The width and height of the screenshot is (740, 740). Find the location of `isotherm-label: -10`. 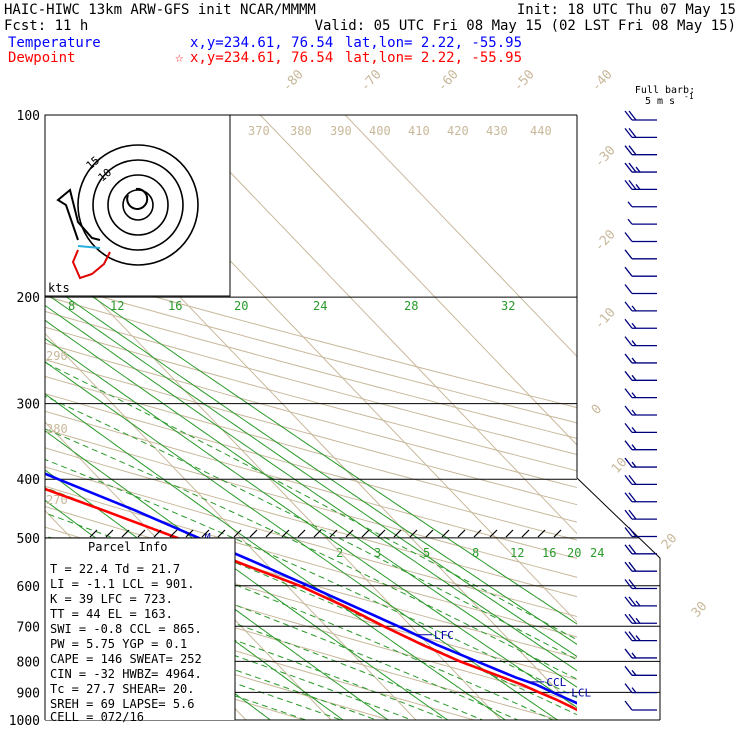

isotherm-label: -10 is located at coordinates (605, 318).